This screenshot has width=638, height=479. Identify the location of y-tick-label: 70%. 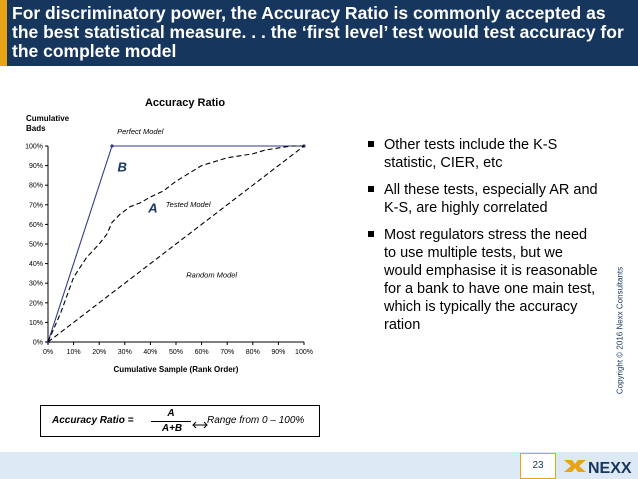
(36, 205).